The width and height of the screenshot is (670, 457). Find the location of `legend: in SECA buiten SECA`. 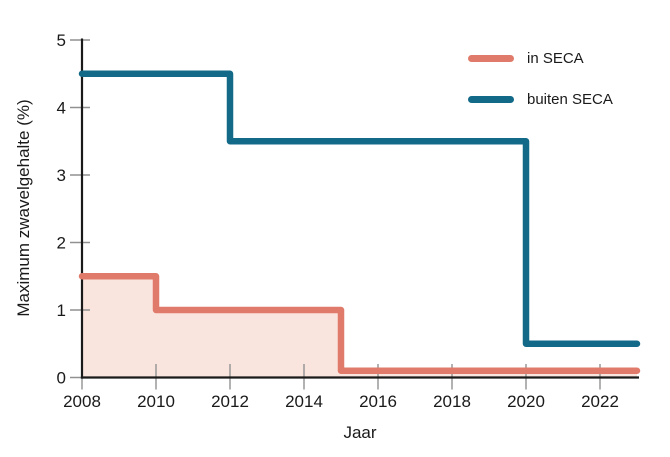

legend: in SECA buiten SECA is located at coordinates (558, 89).